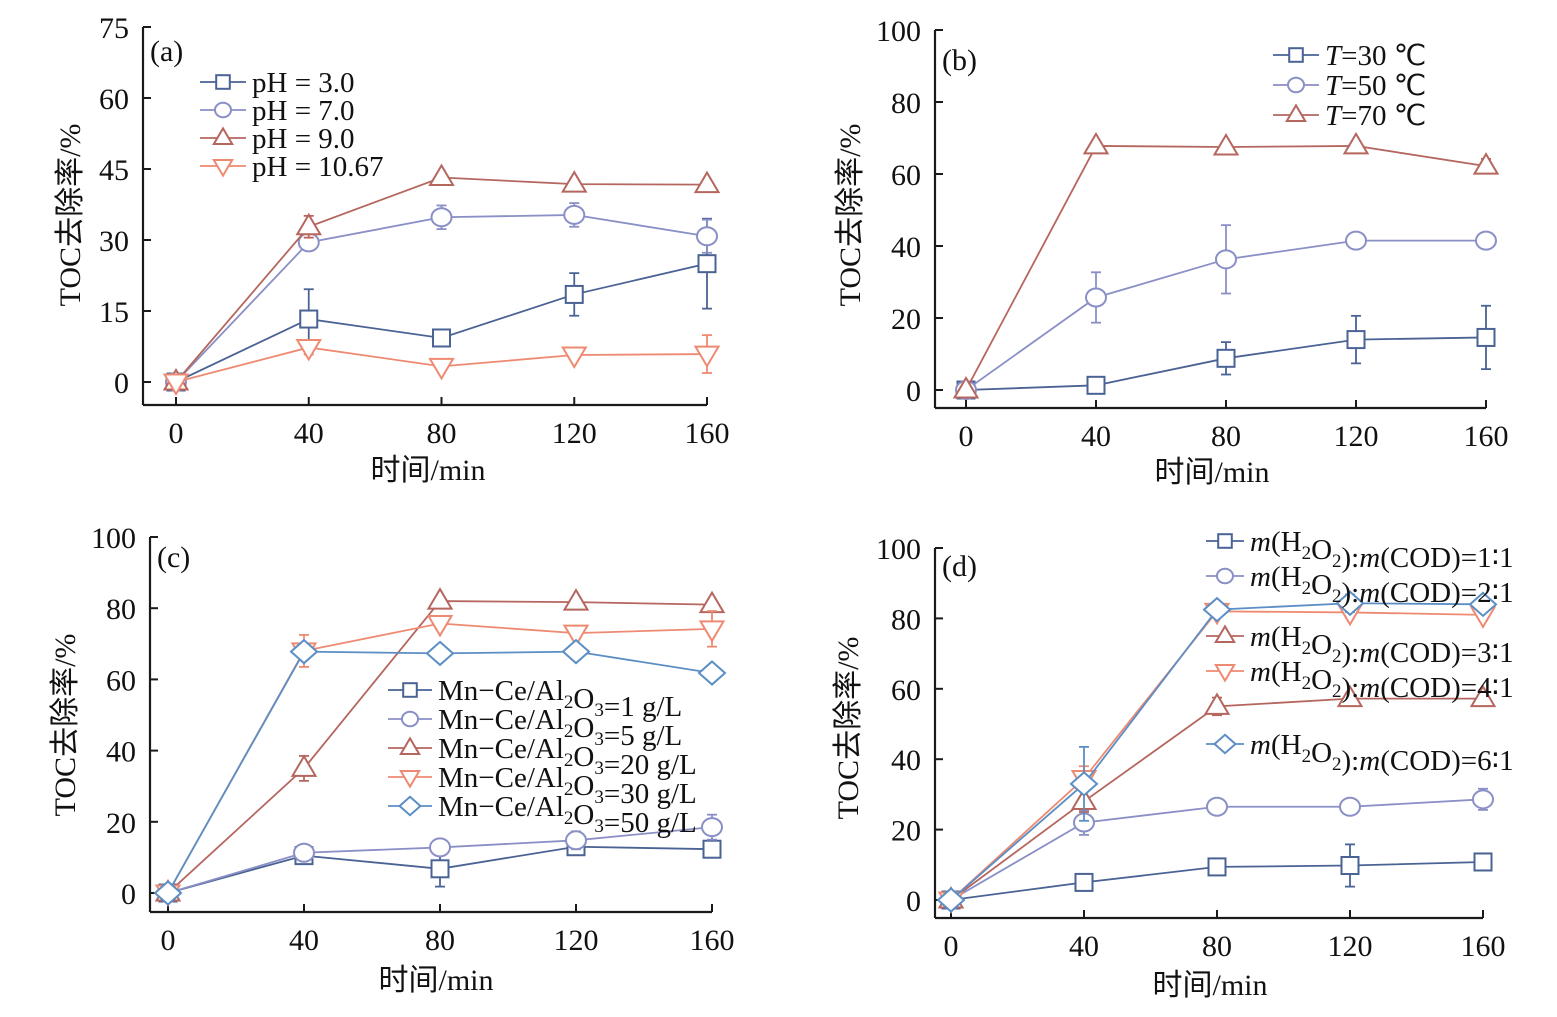 The height and width of the screenshot is (1017, 1557). Describe the element at coordinates (560, 728) in the screenshot. I see `legend-label: Mn−Ce/Al2O3=5 g/L` at that location.